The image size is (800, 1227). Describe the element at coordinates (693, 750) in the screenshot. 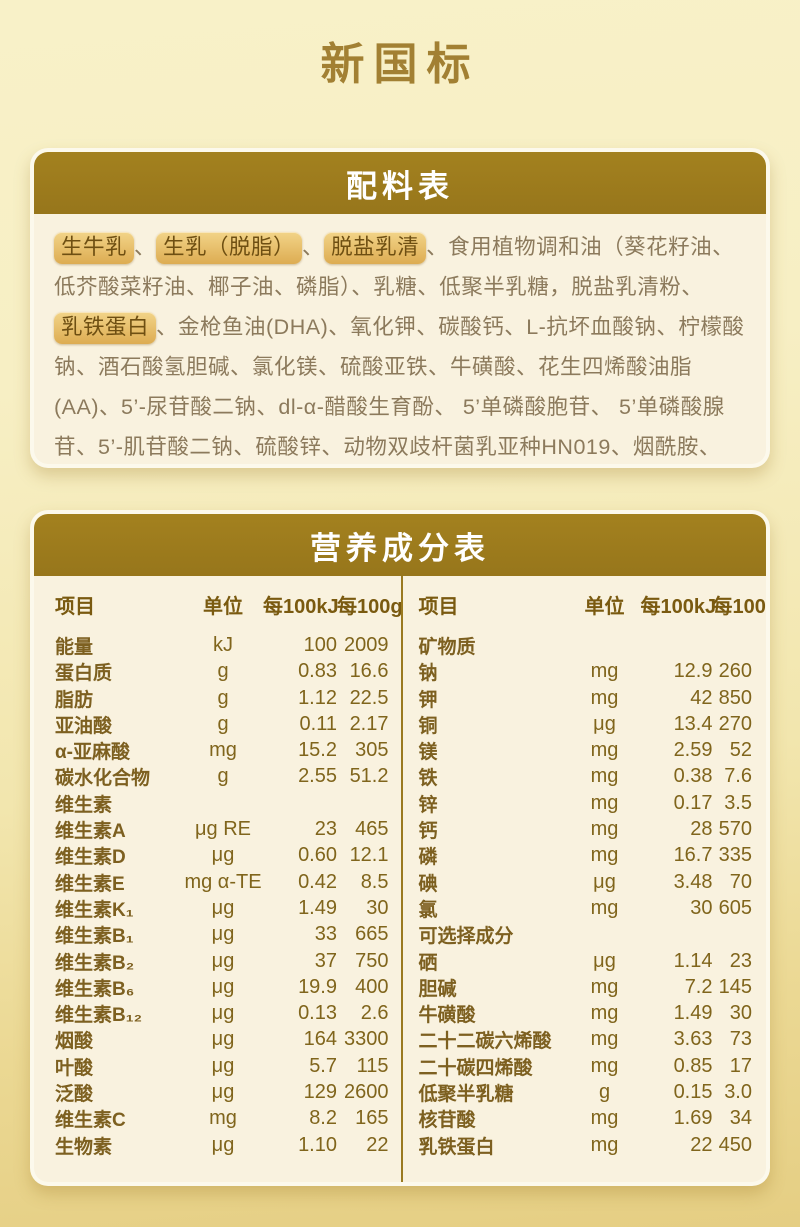

I see `cell-kj: 2.59` at that location.